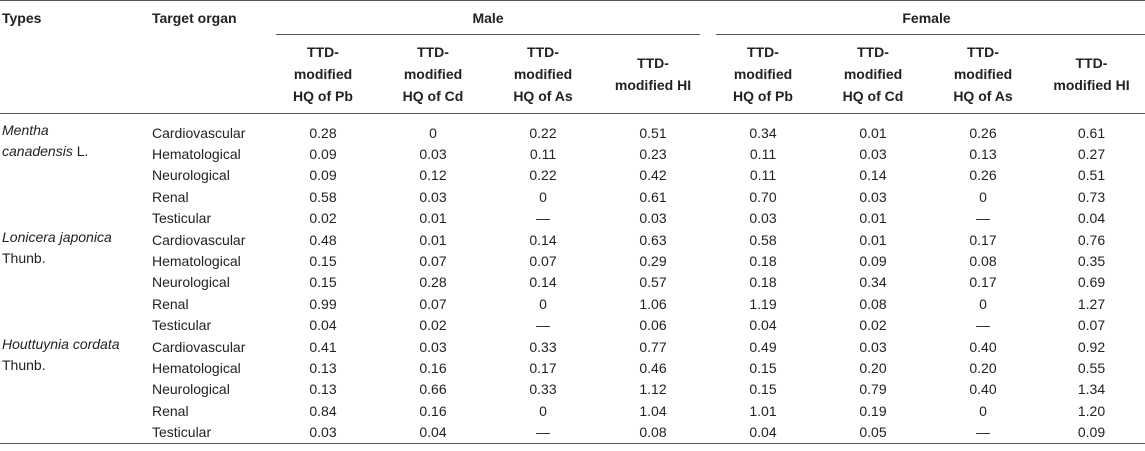 The width and height of the screenshot is (1145, 451). Describe the element at coordinates (873, 432) in the screenshot. I see `value-cell: 0.05` at that location.